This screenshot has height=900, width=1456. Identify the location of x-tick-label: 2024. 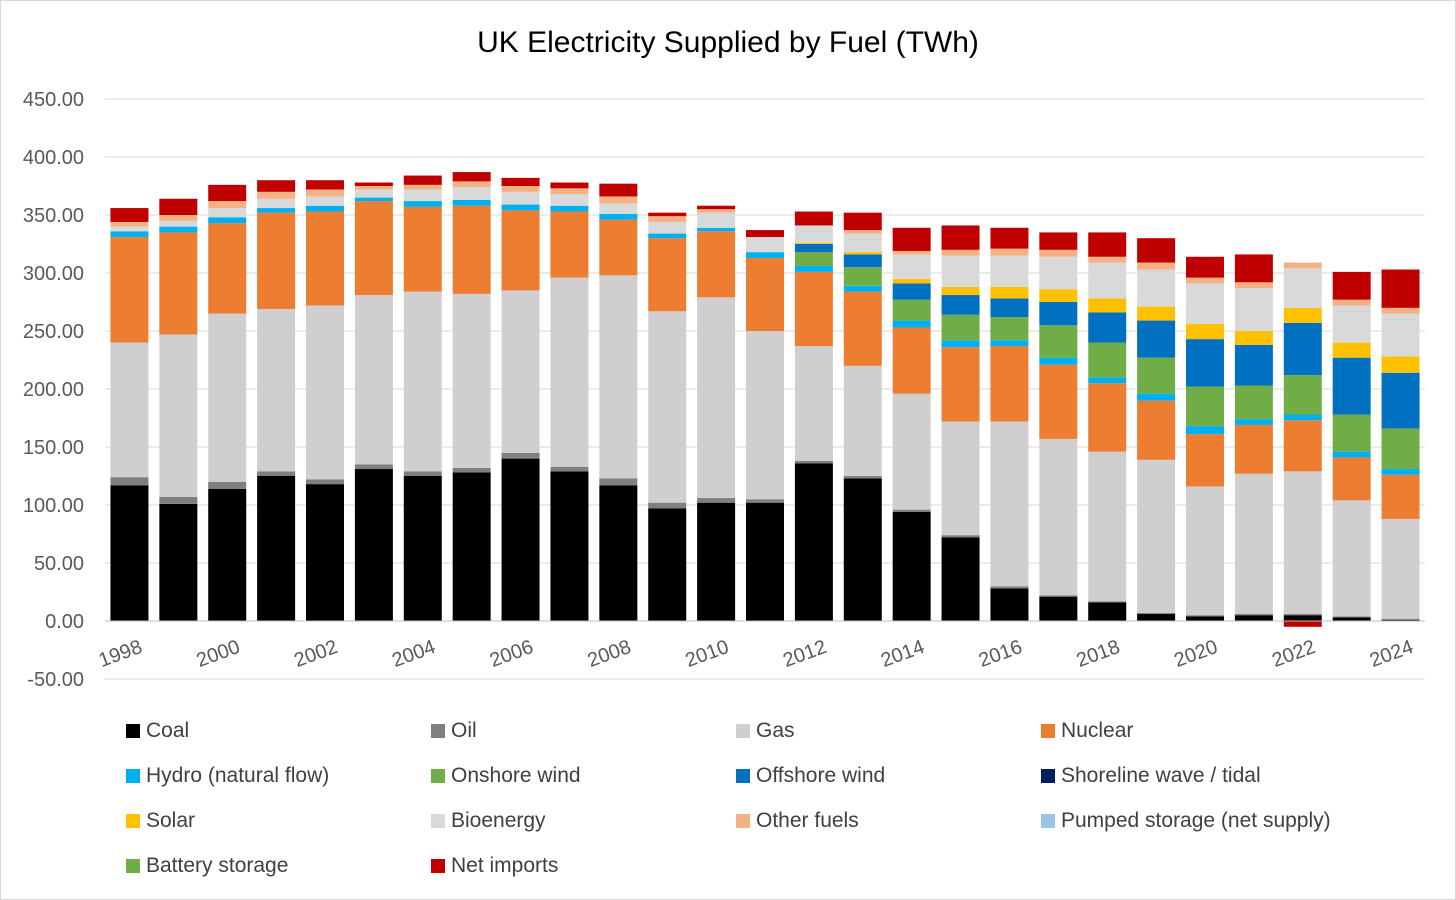
(1391, 654).